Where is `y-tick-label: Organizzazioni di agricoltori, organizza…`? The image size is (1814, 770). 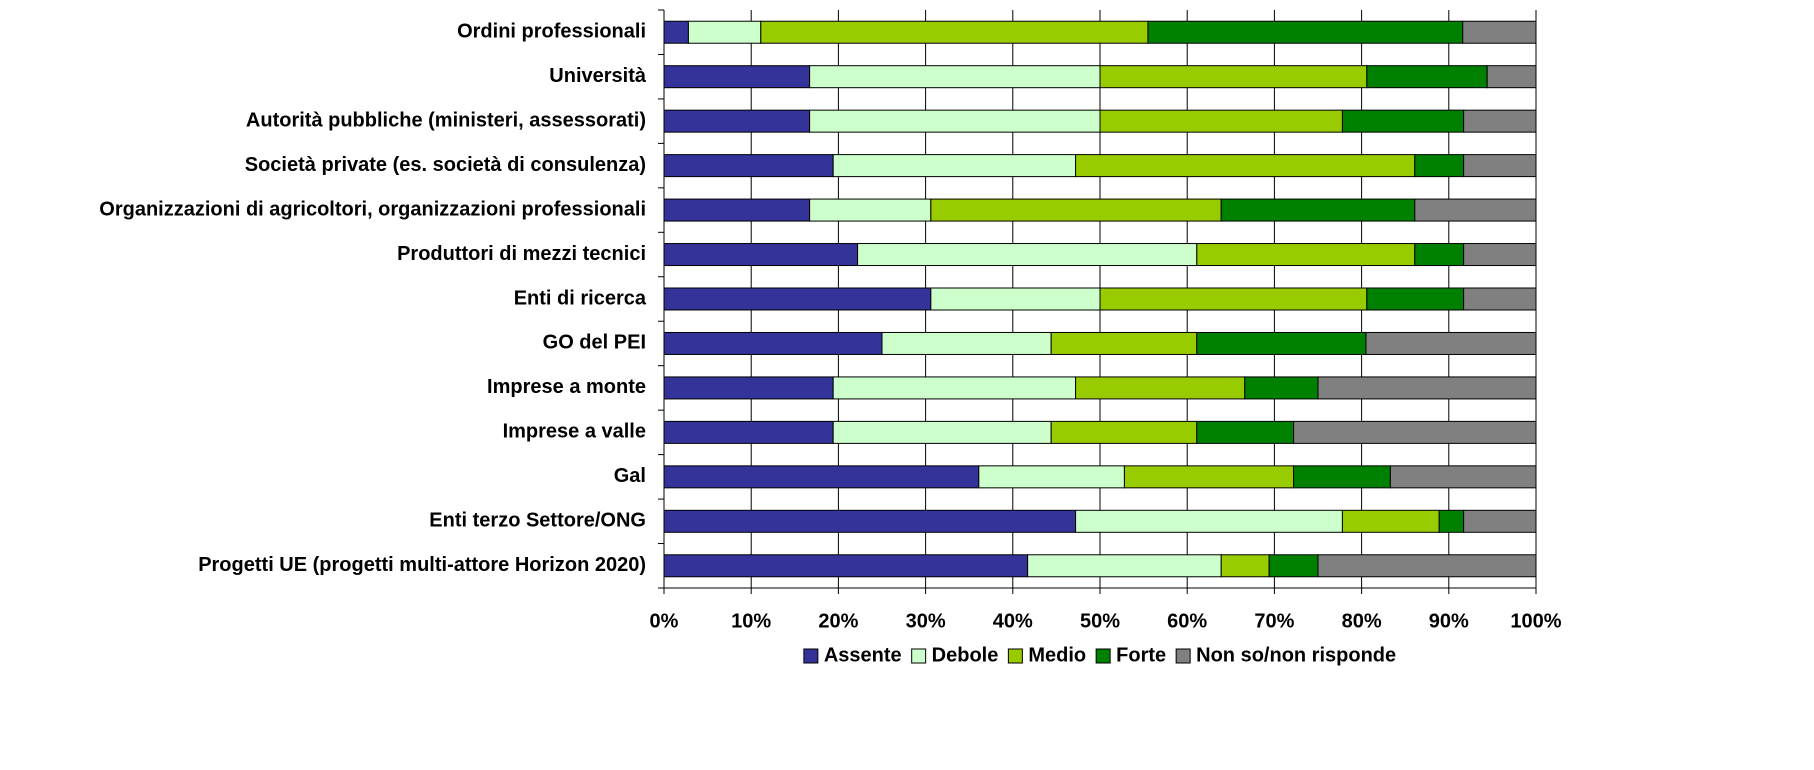 y-tick-label: Organizzazioni di agricoltori, organizza… is located at coordinates (372, 209).